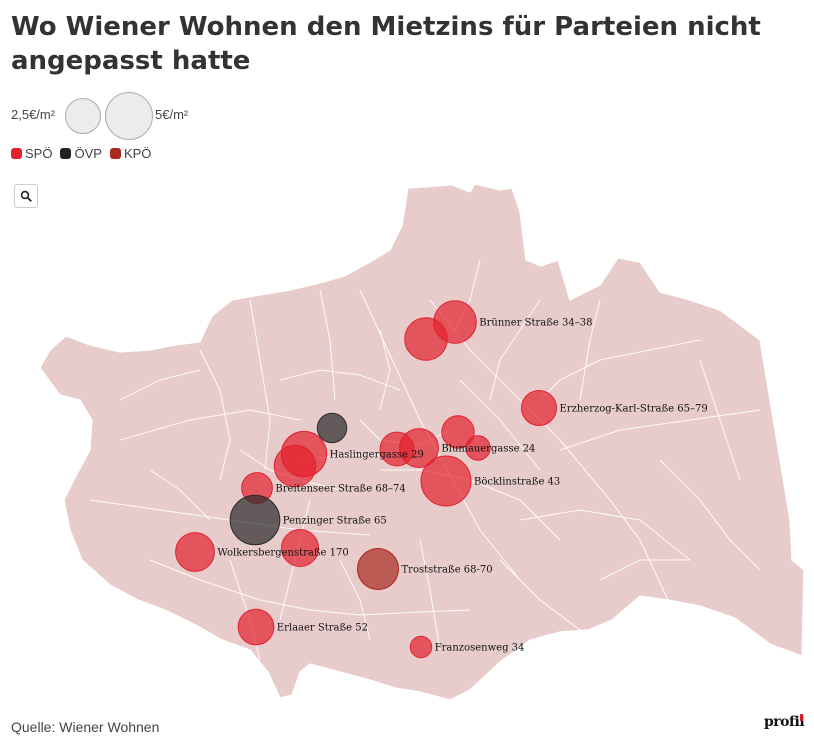 Image resolution: width=814 pixels, height=750 pixels. Describe the element at coordinates (33, 114) in the screenshot. I see `size-legend-small-label: 2,5€/m²` at that location.